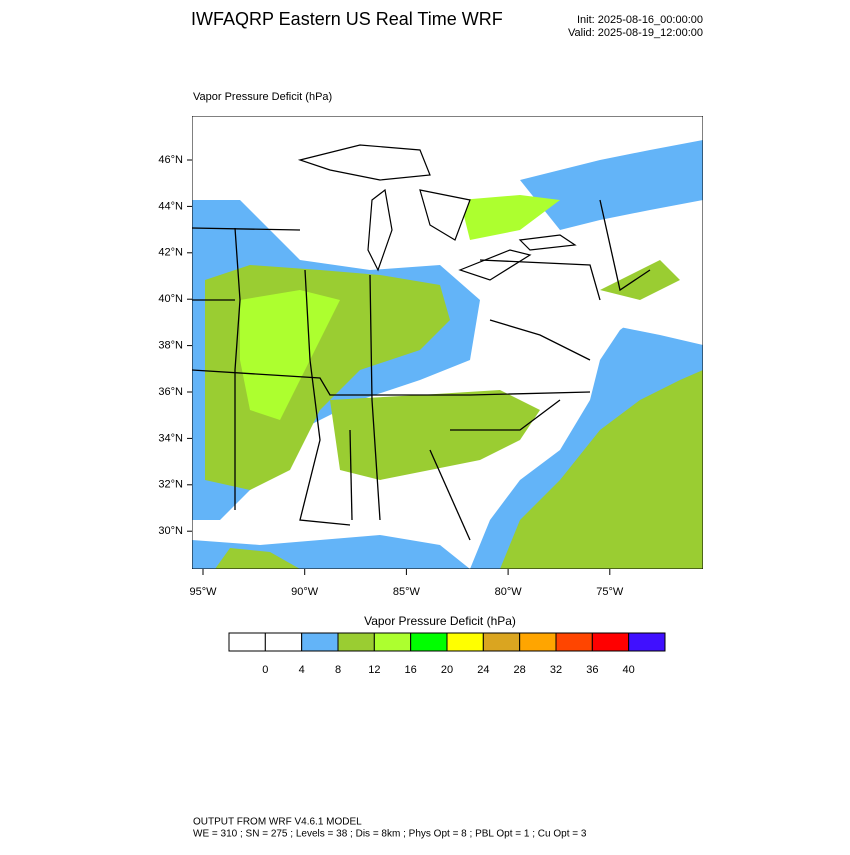  Describe the element at coordinates (610, 592) in the screenshot. I see `lon-label: 75°W` at that location.